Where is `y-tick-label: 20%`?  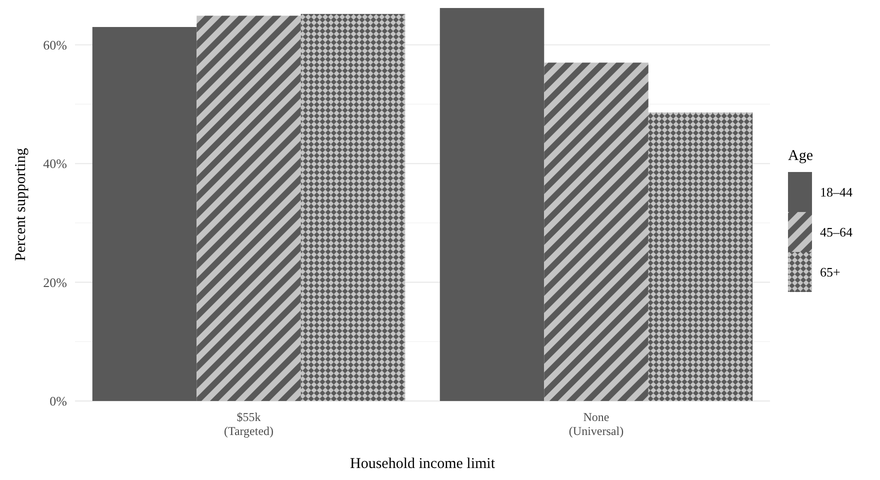 y-tick-label: 20% is located at coordinates (55, 282).